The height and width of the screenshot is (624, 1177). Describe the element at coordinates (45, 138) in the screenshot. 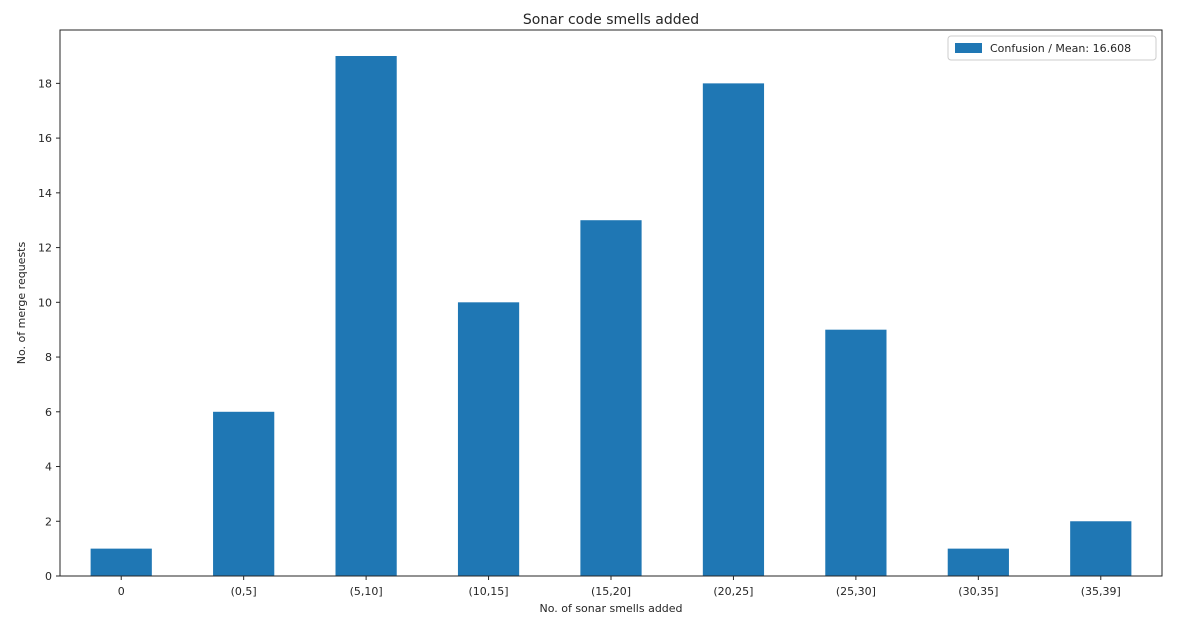

I see `y-tick-label: 16` at that location.